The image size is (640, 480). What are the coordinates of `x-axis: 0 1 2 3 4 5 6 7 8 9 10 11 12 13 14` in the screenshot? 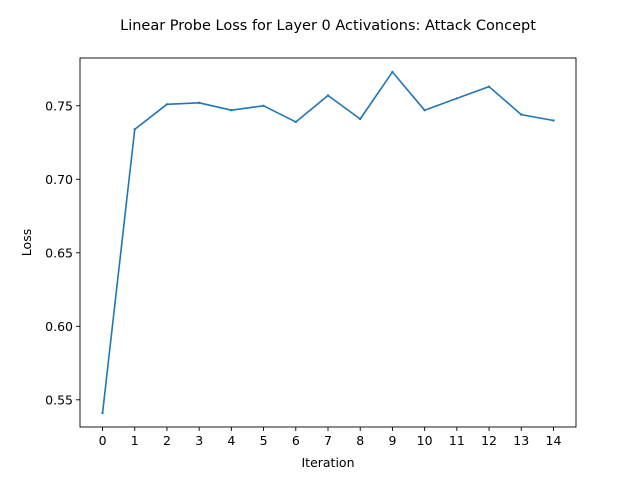 It's located at (330, 437).